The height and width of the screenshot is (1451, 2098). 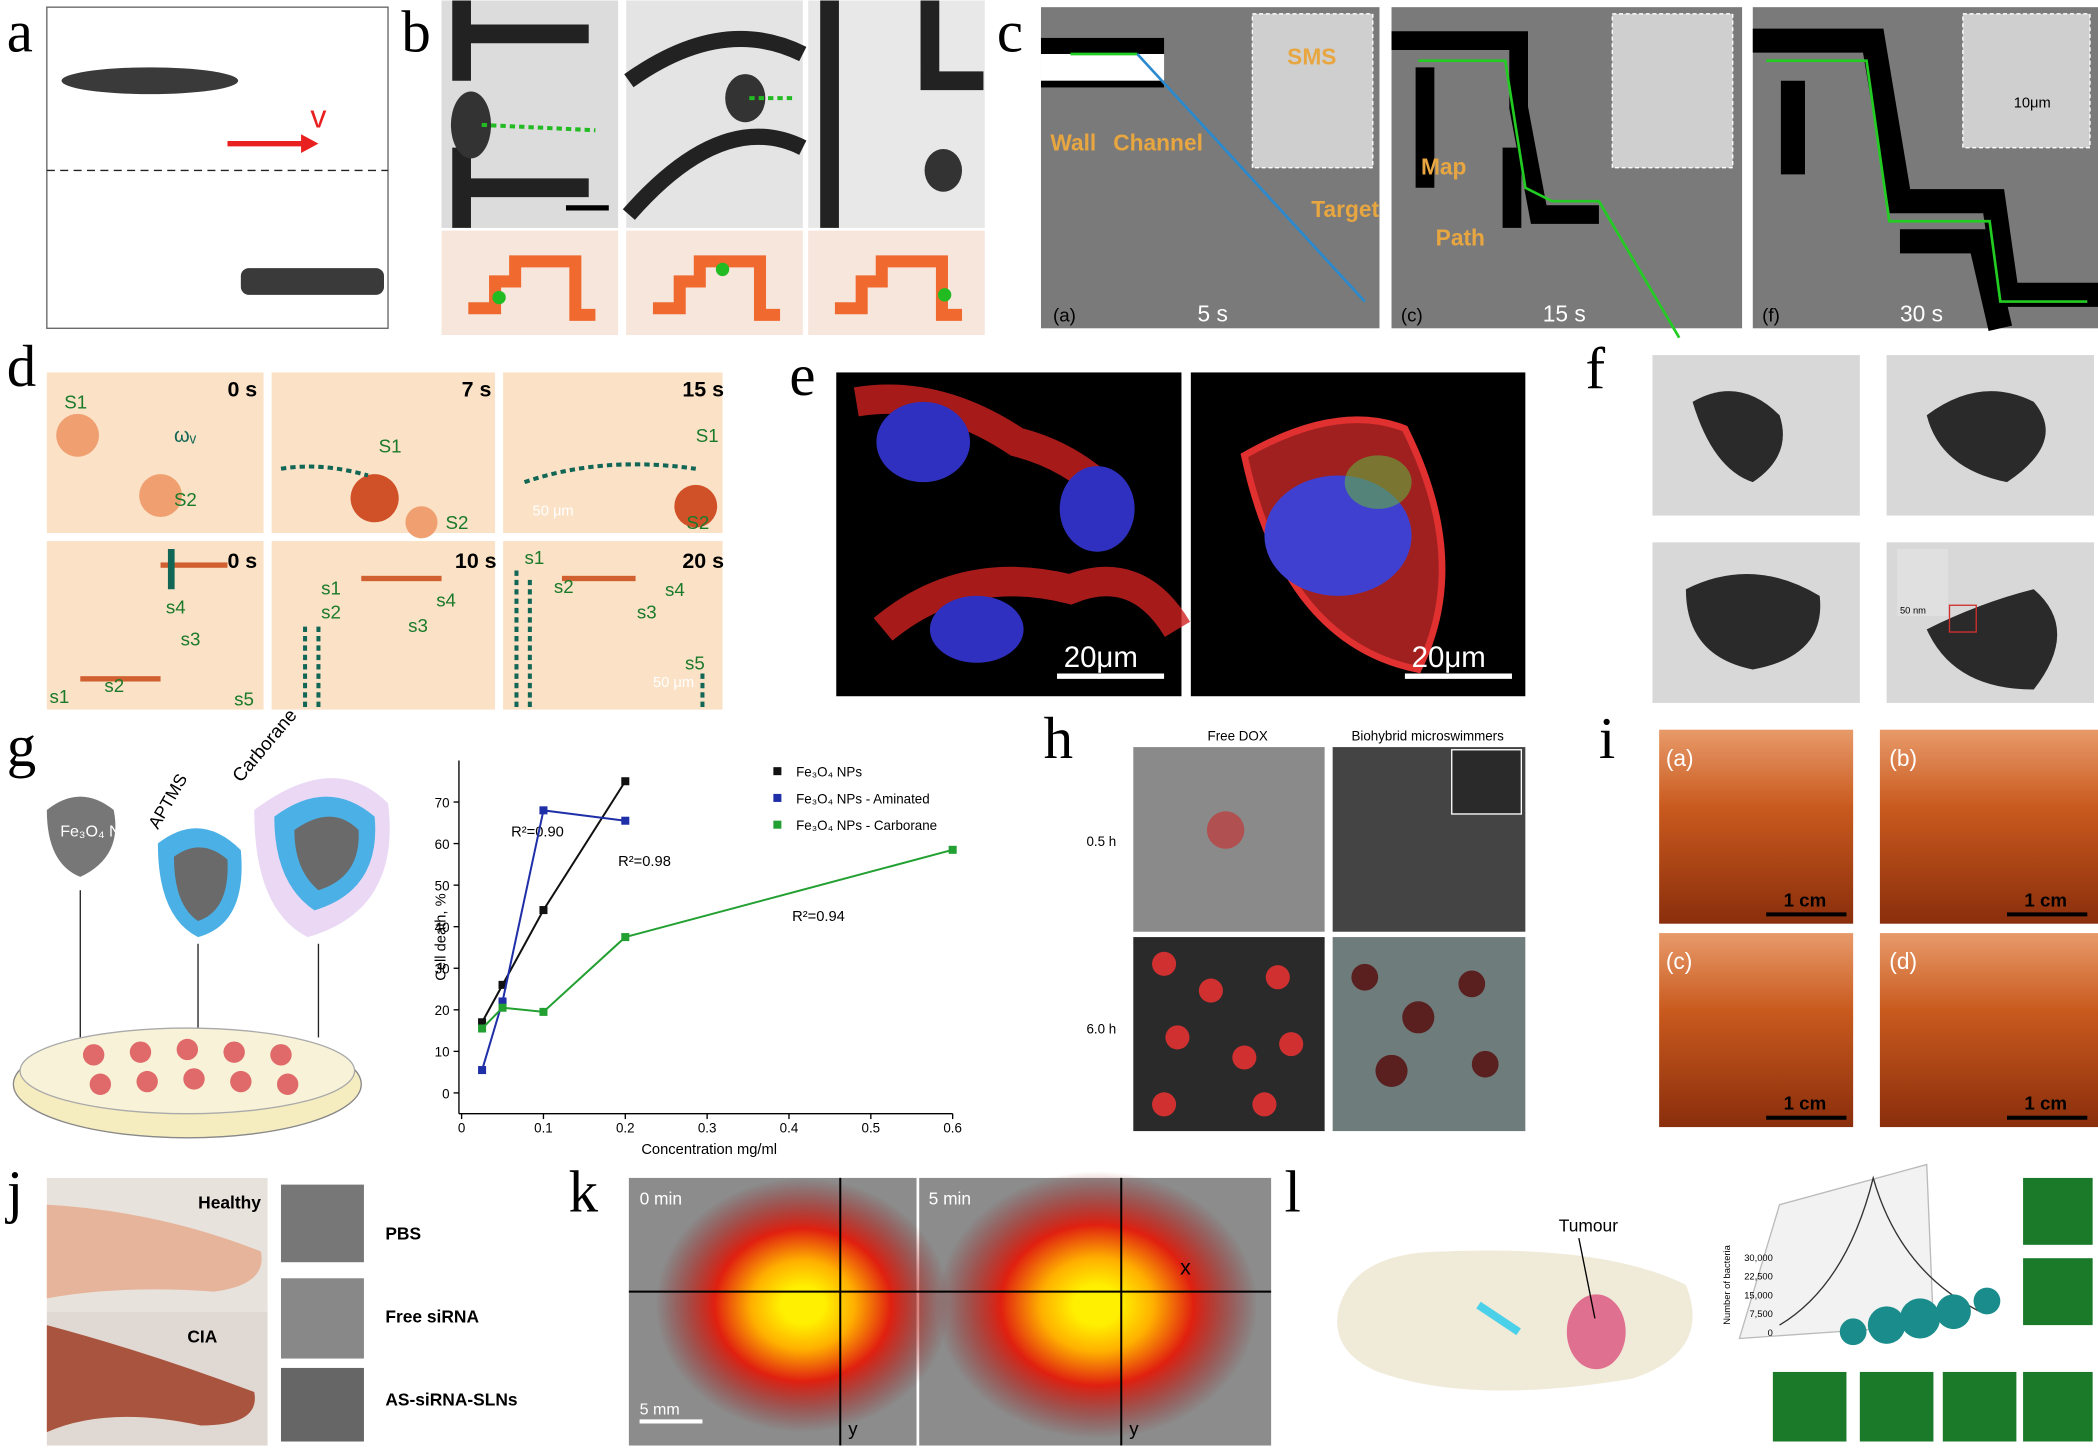 I want to click on x-tick-label: 0.5, so click(x=871, y=1127).